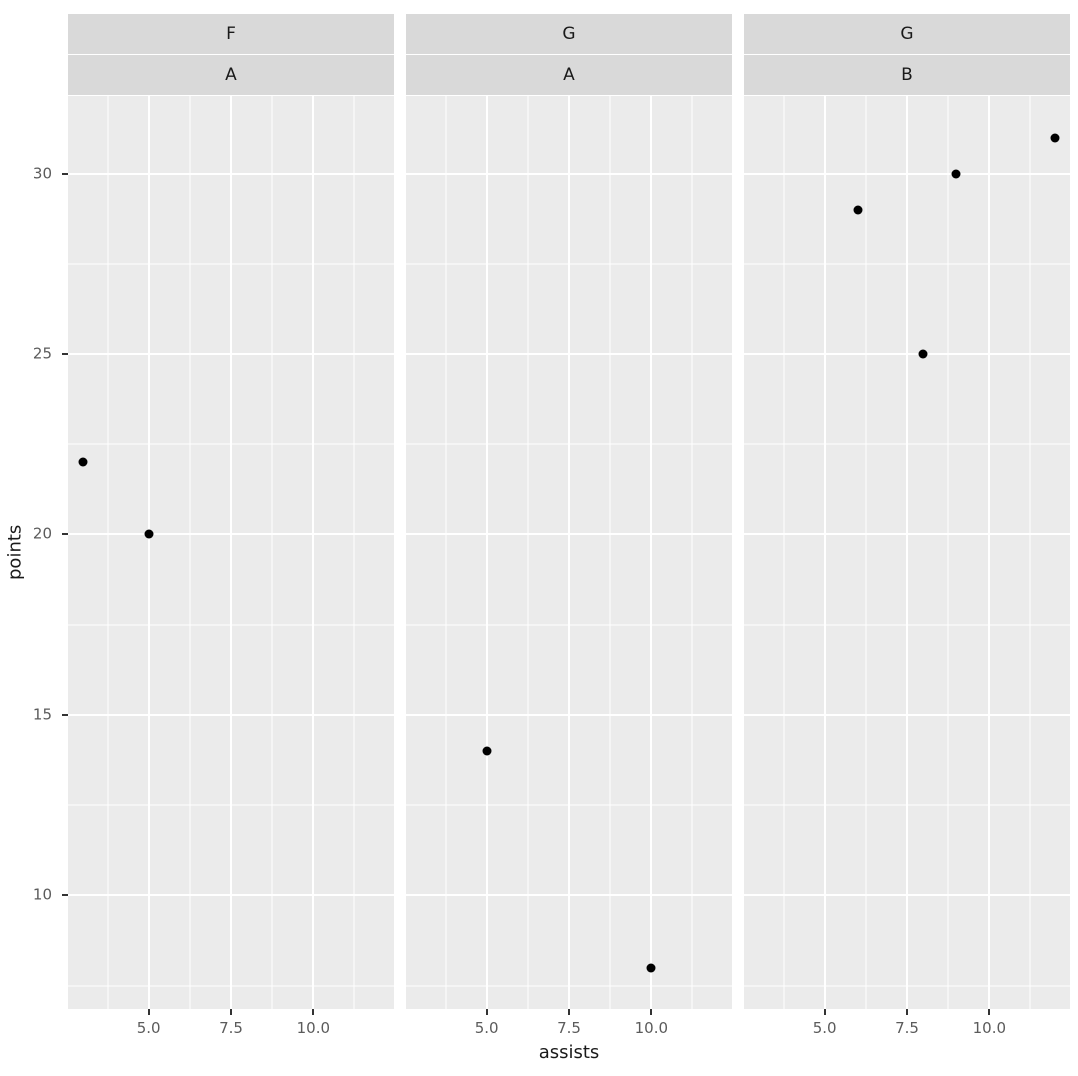 This screenshot has width=1078, height=1076. I want to click on y-tick-label: 25, so click(42, 353).